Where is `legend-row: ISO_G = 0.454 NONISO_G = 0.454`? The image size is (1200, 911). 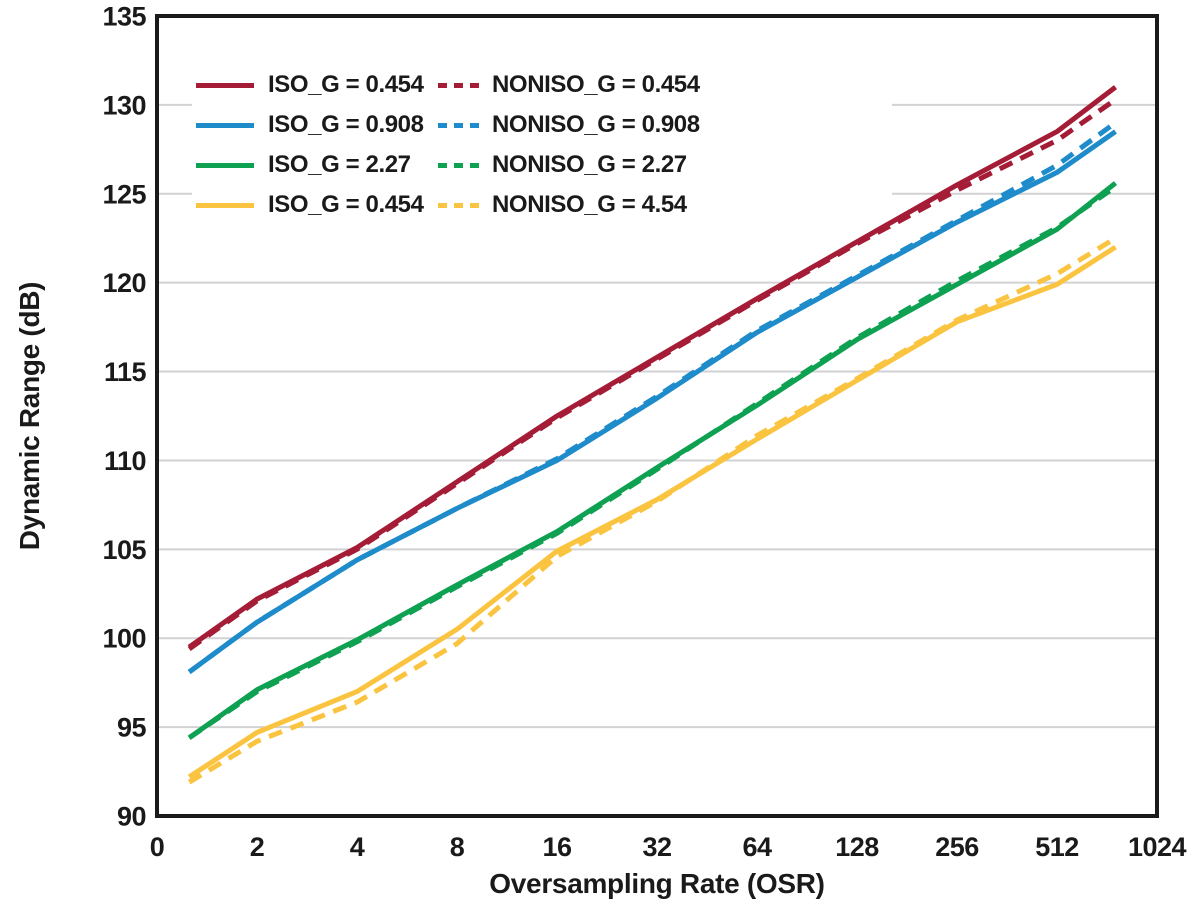 legend-row: ISO_G = 0.454 NONISO_G = 0.454 is located at coordinates (448, 85).